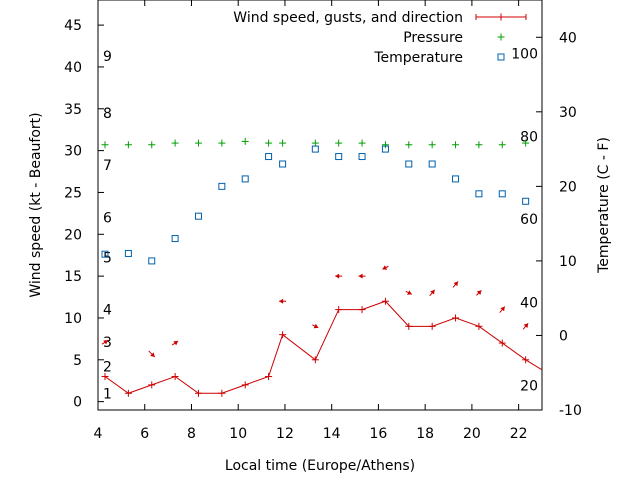  I want to click on y-left-tick-label: 40, so click(73, 68).